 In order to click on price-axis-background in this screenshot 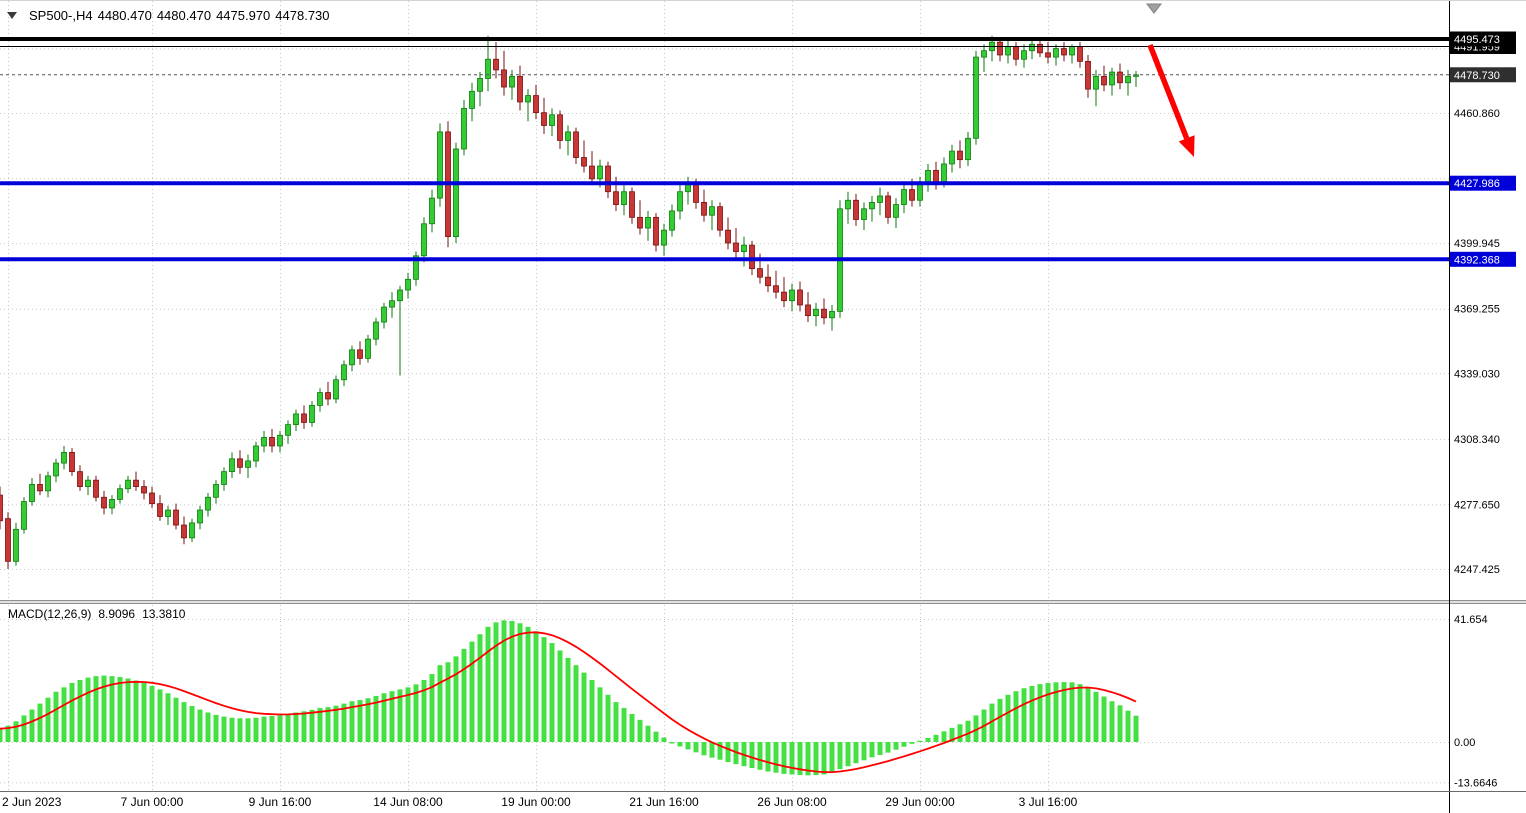, I will do `click(1488, 407)`.